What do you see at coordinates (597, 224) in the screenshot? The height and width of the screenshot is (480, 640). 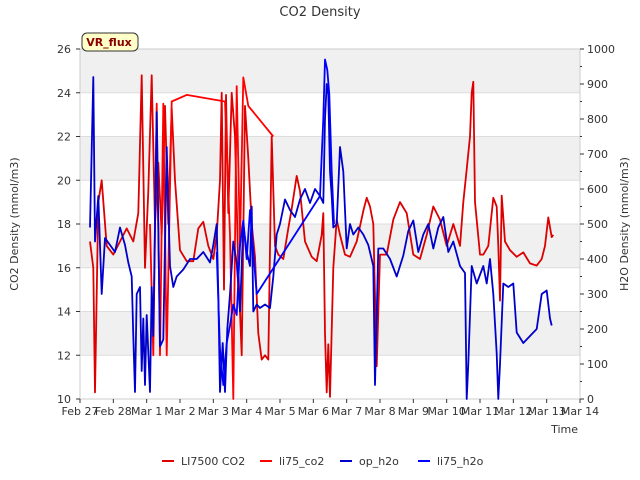 I see `y-right-tick-label: 500` at bounding box center [597, 224].